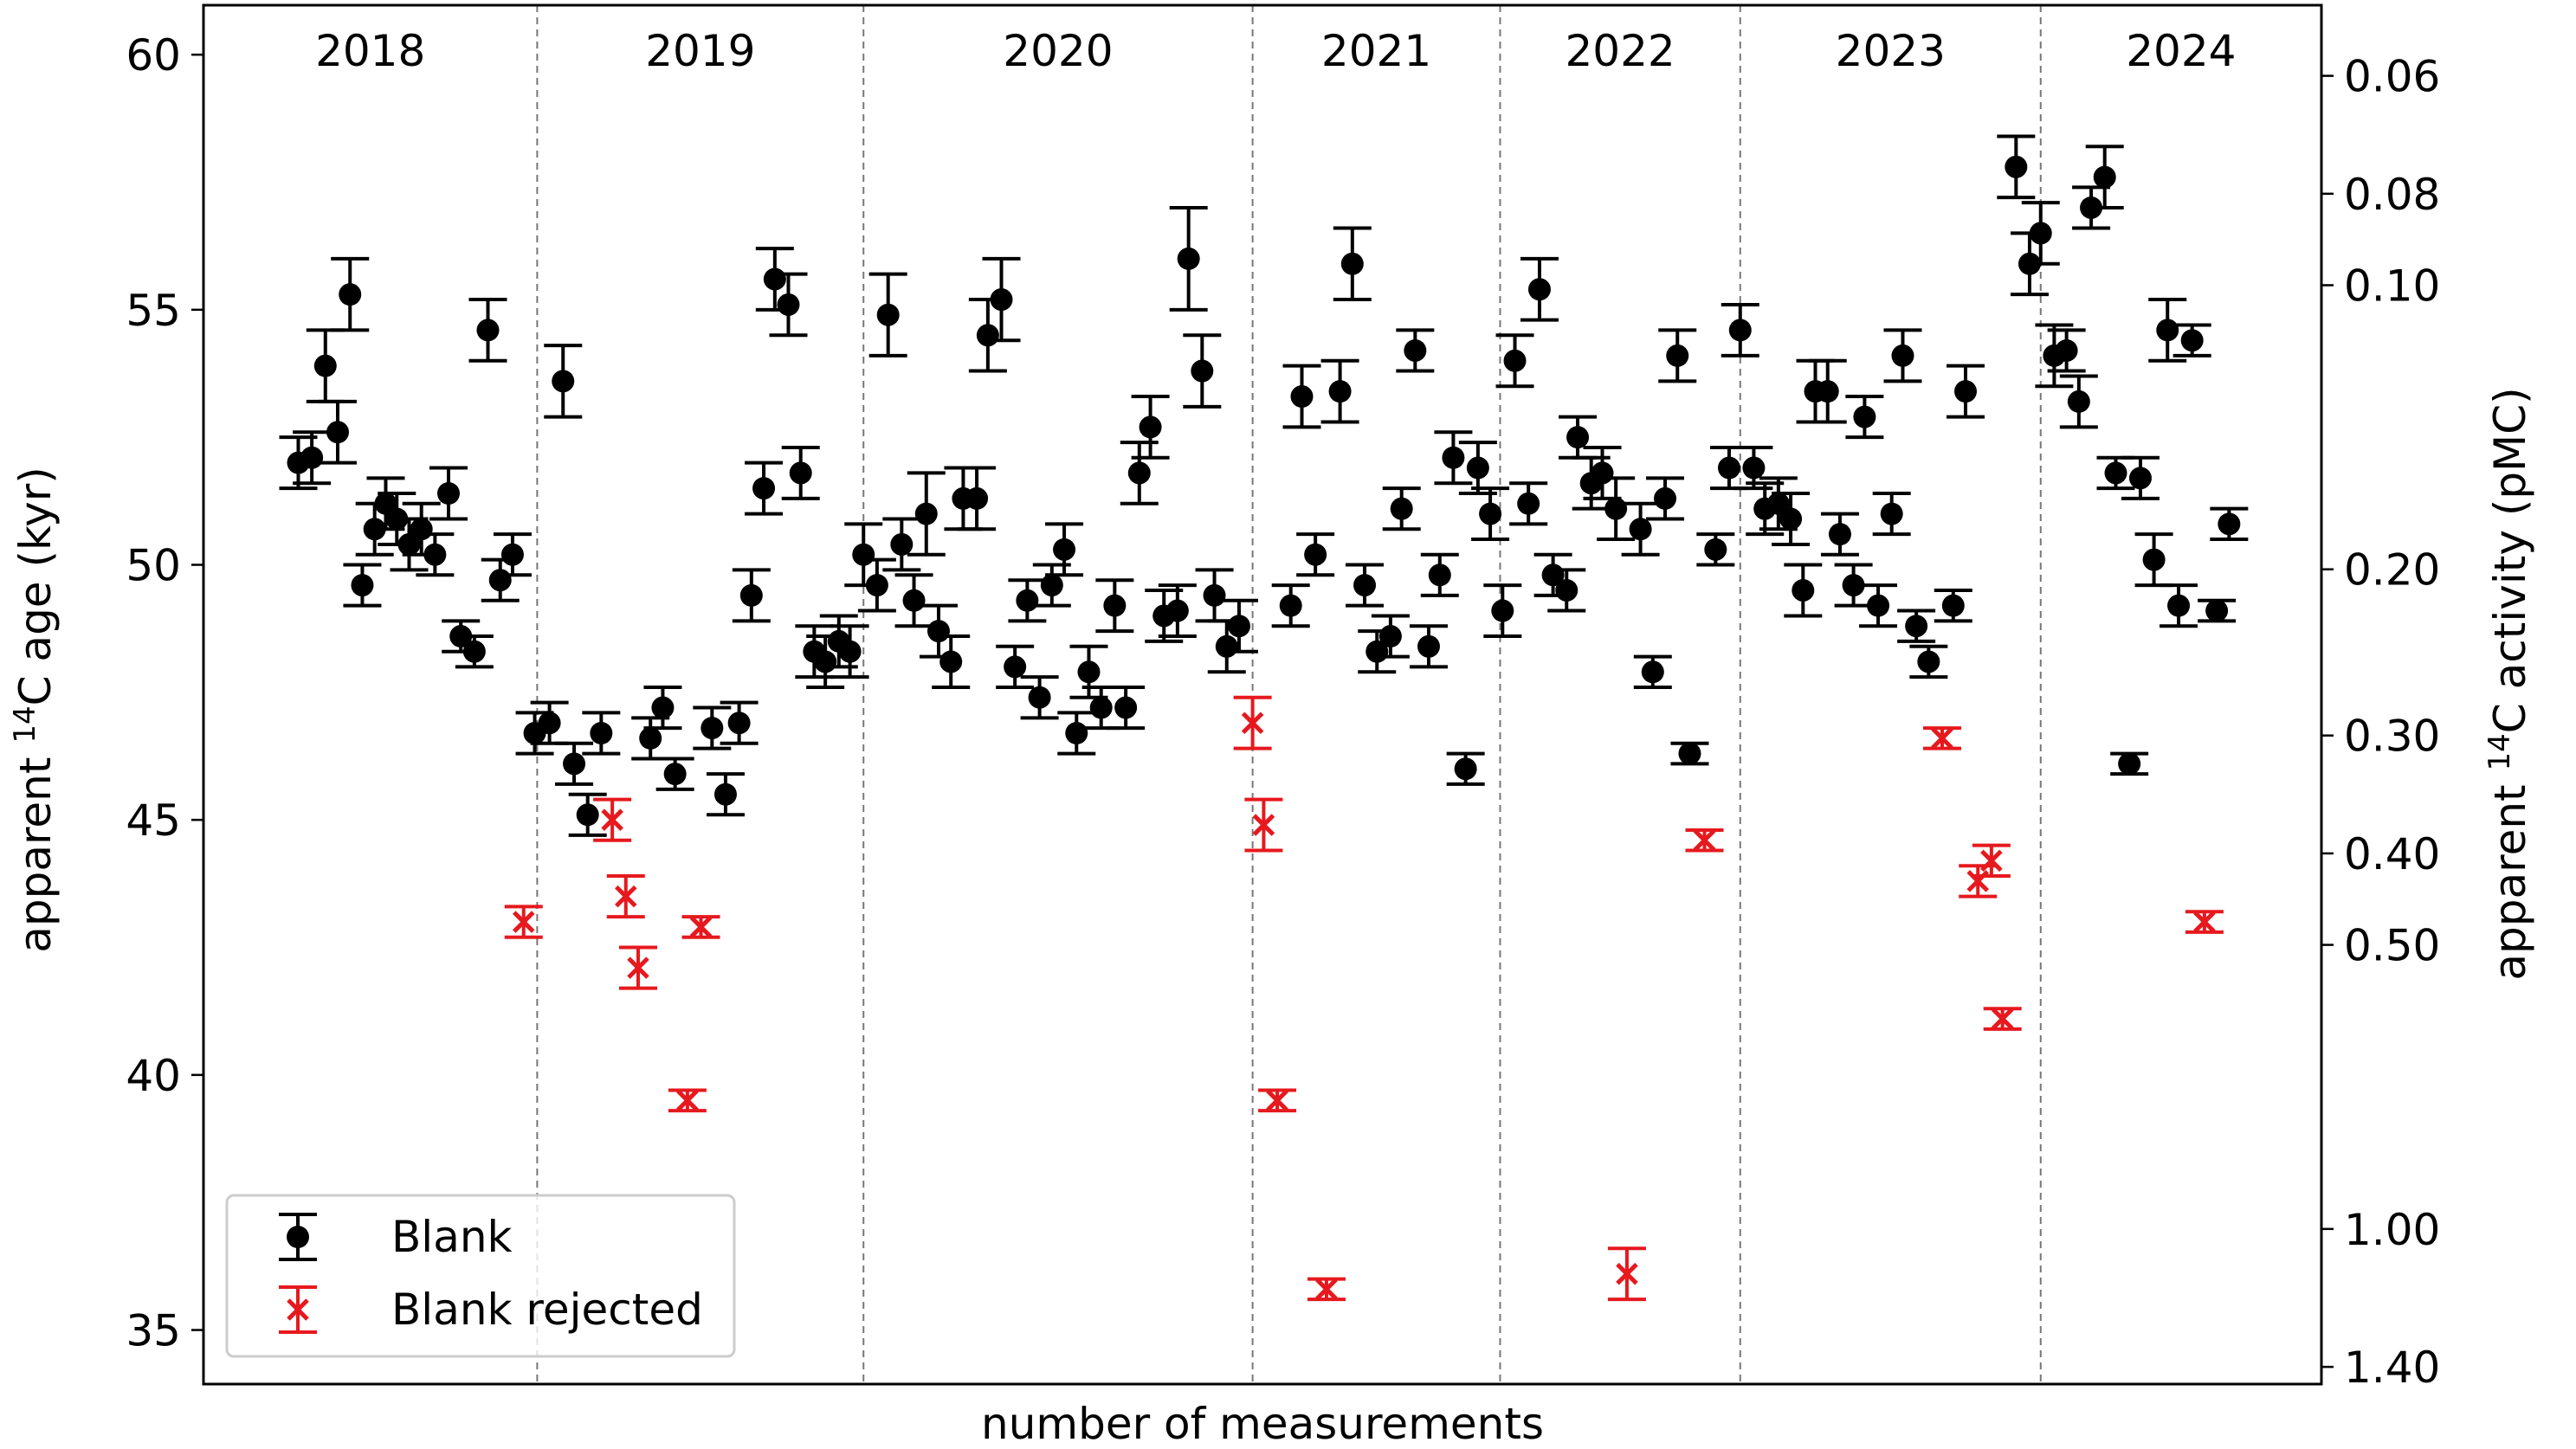  Describe the element at coordinates (547, 1310) in the screenshot. I see `legend-label: Blank rejected` at that location.